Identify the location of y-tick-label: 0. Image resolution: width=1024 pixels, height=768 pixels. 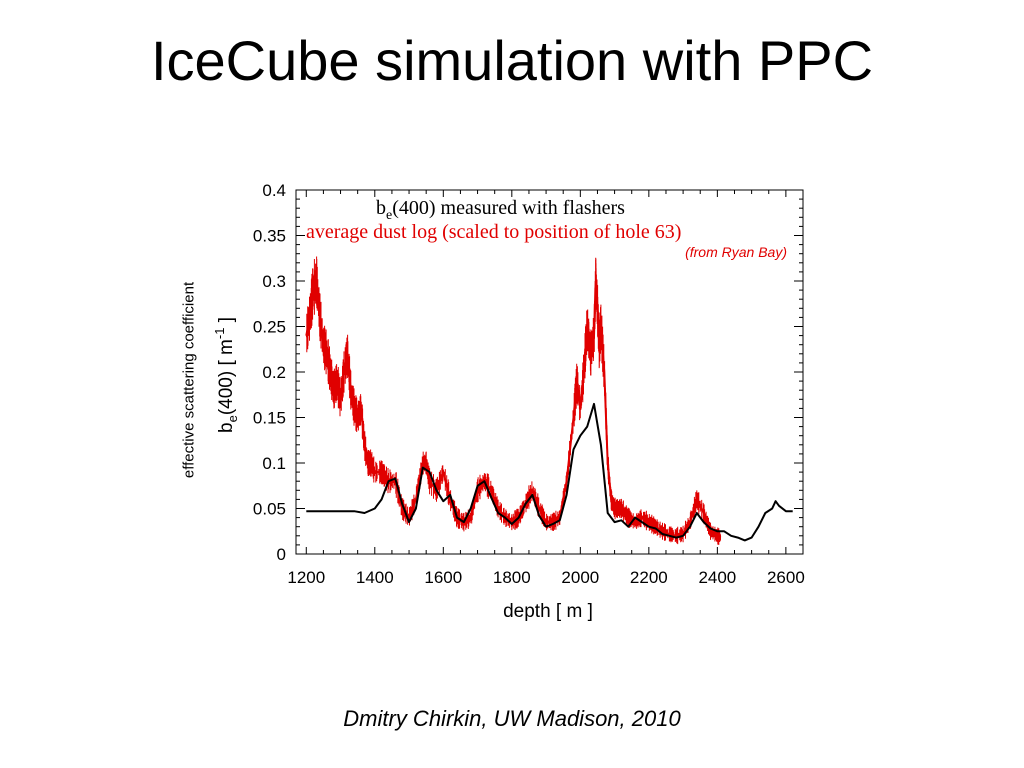
(281, 554).